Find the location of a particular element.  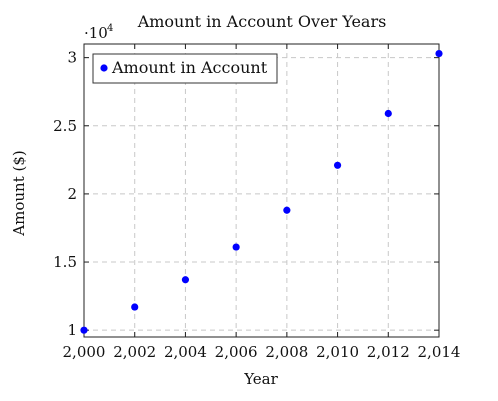

x-tick-label: 2,008 is located at coordinates (286, 352).